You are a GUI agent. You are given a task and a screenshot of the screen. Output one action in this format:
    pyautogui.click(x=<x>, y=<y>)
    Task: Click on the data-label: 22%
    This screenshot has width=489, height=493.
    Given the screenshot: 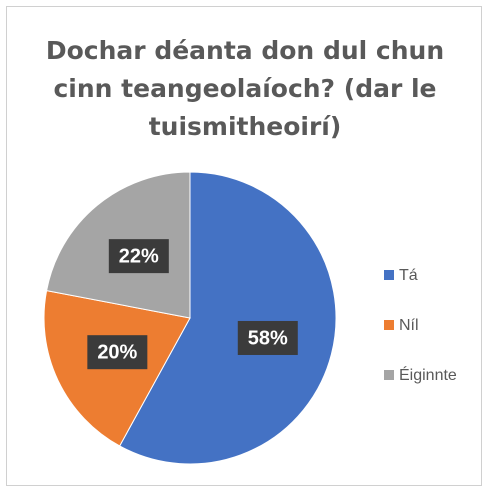 What is the action you would take?
    pyautogui.click(x=139, y=256)
    